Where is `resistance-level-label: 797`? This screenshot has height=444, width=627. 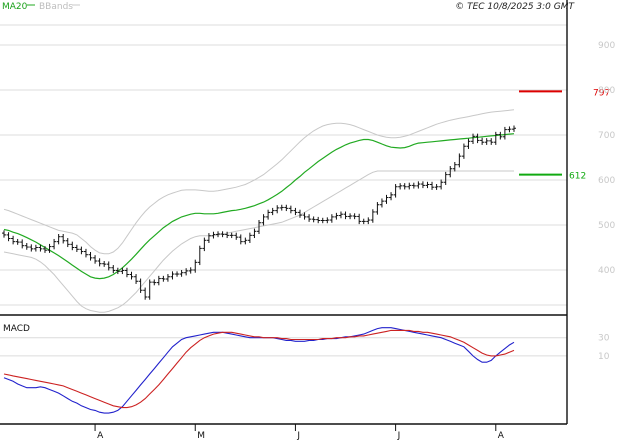
resistance-level-label: 797 is located at coordinates (601, 93).